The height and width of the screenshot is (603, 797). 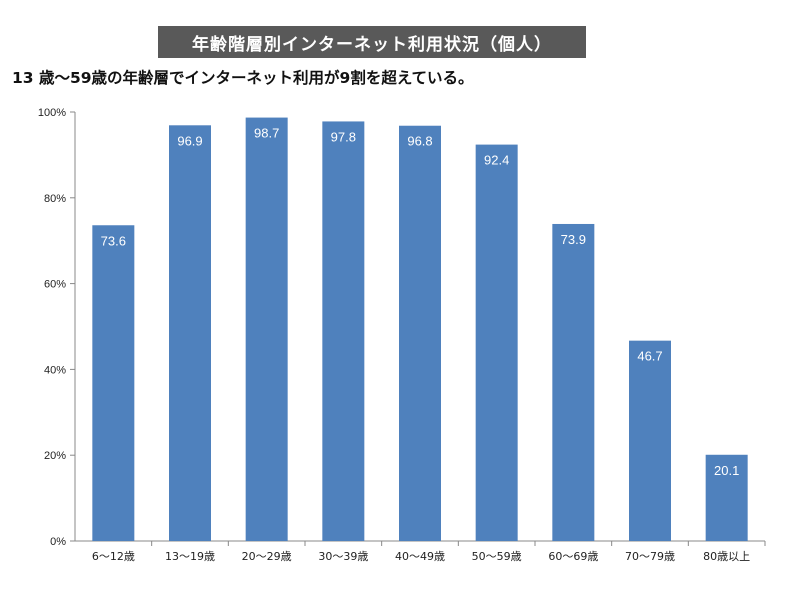 I want to click on x-tick-label: 60～69歳, so click(x=573, y=556).